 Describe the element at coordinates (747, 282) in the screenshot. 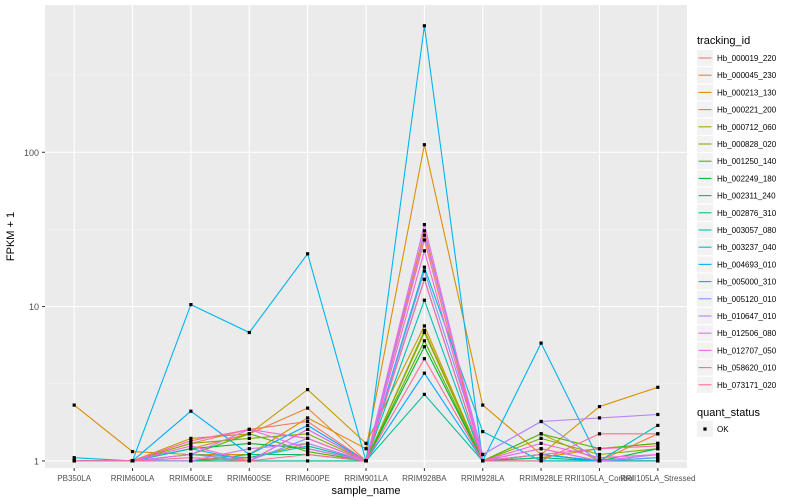

I see `legend-label: Hb_005000_310` at that location.